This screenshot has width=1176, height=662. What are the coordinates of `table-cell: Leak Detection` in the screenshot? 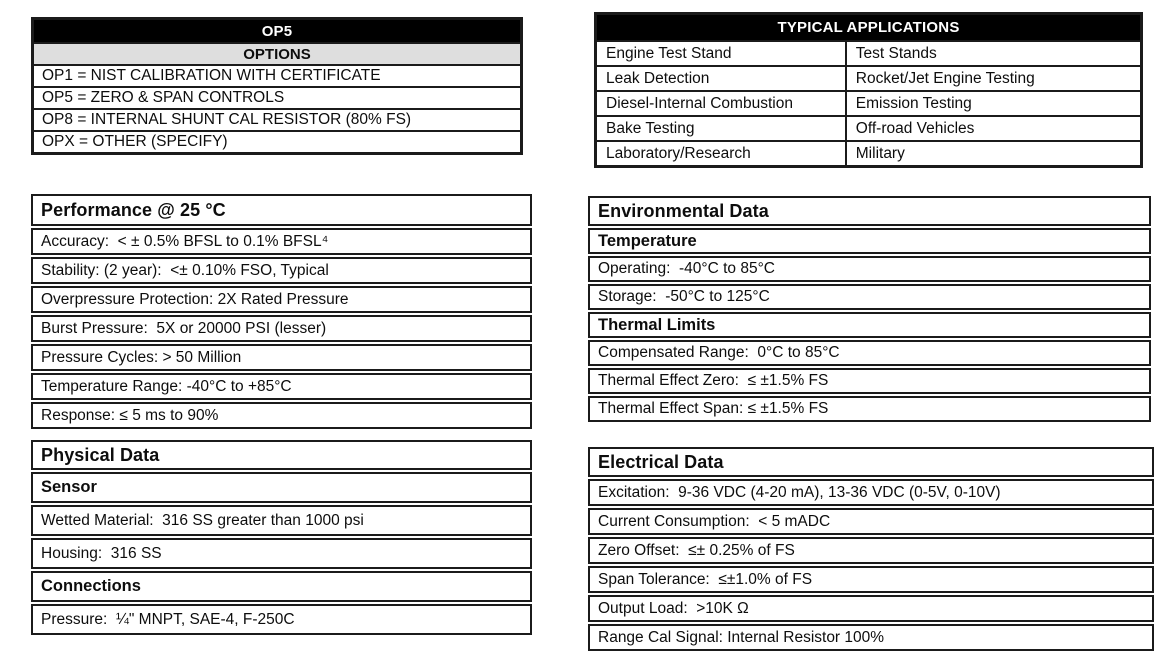 It's located at (722, 78).